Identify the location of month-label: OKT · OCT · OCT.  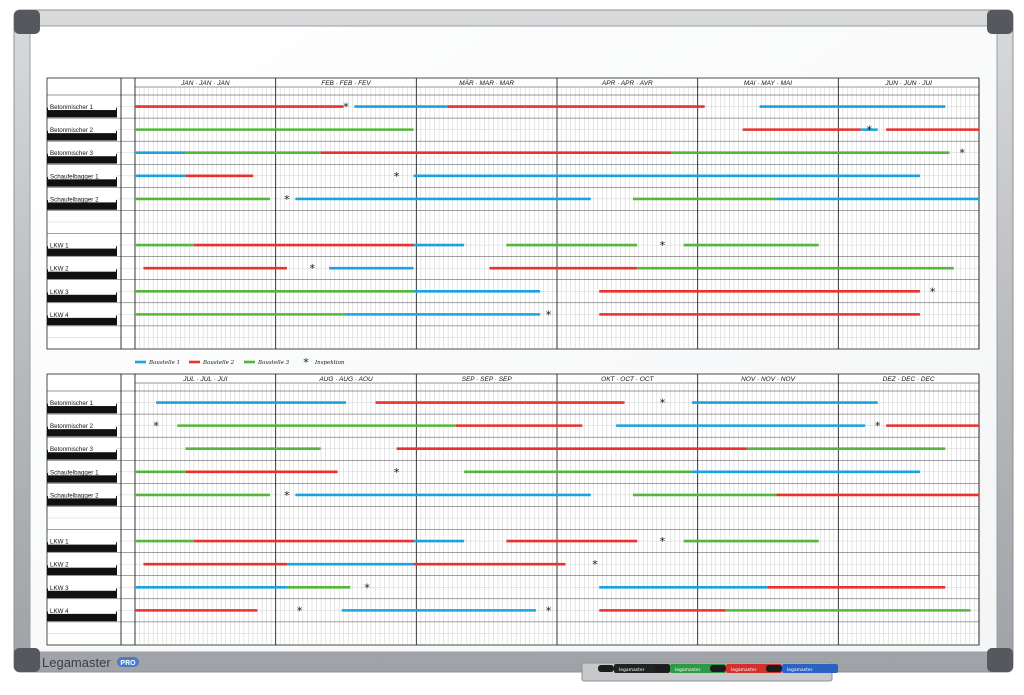
(627, 379).